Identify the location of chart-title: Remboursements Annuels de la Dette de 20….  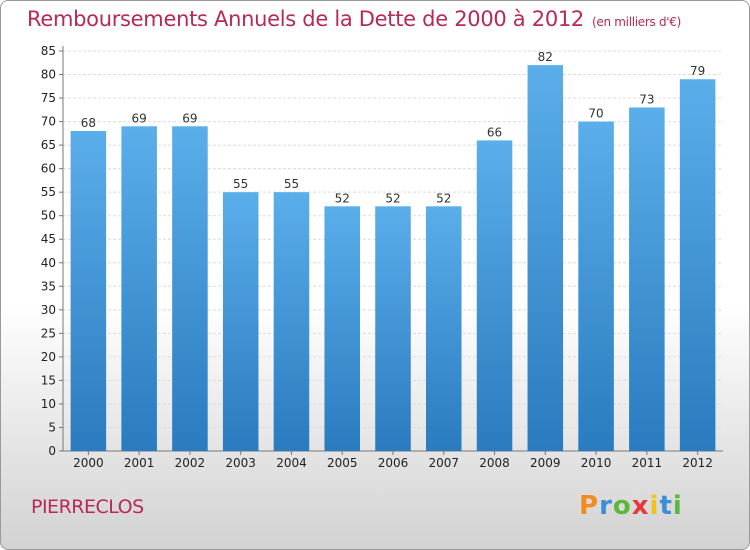
(354, 19).